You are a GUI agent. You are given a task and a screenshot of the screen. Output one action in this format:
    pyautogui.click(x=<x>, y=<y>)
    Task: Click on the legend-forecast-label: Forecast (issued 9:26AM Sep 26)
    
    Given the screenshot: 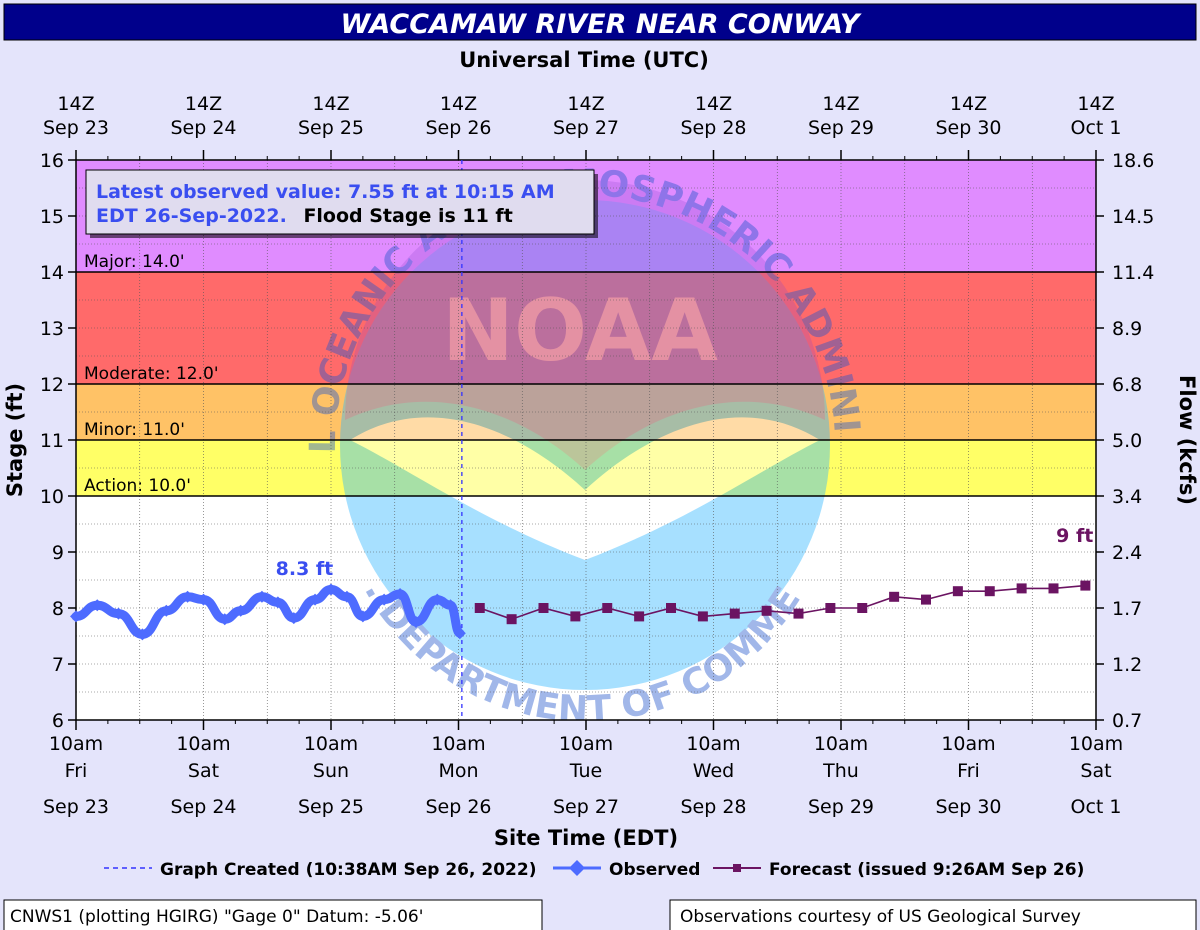 What is the action you would take?
    pyautogui.click(x=926, y=870)
    